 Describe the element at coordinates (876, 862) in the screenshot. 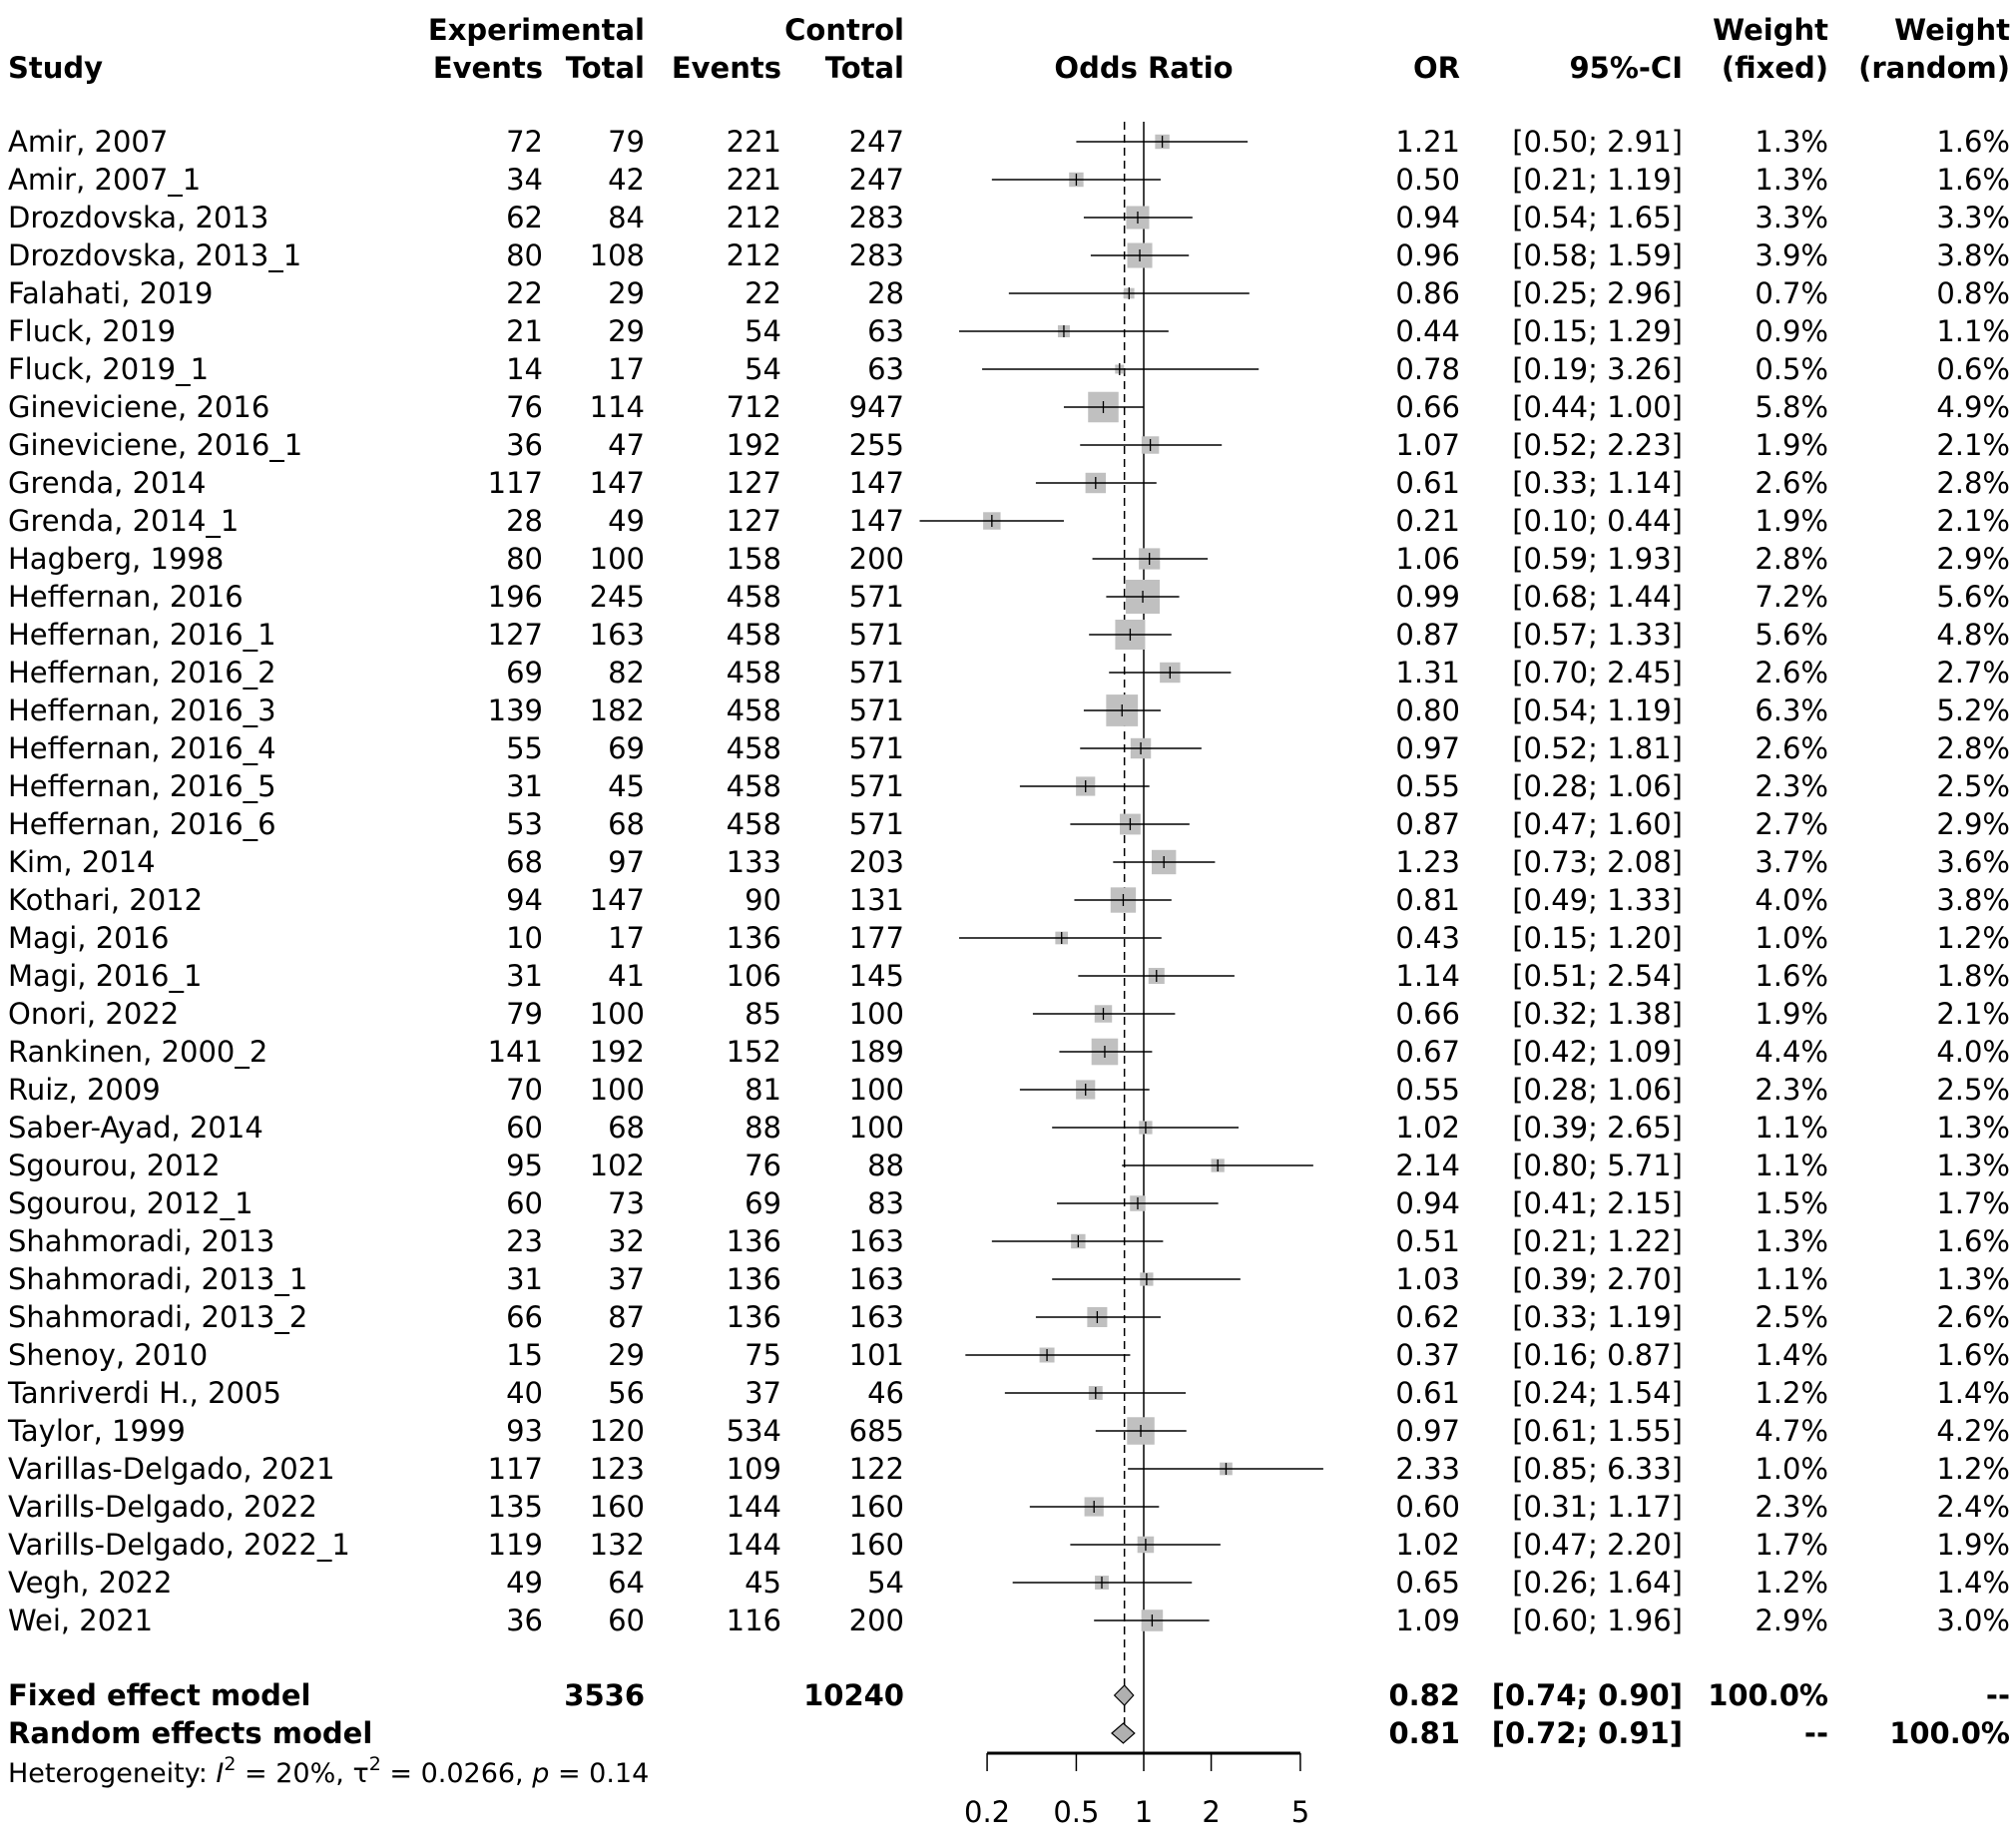

I see `ctrl-total: 203` at that location.